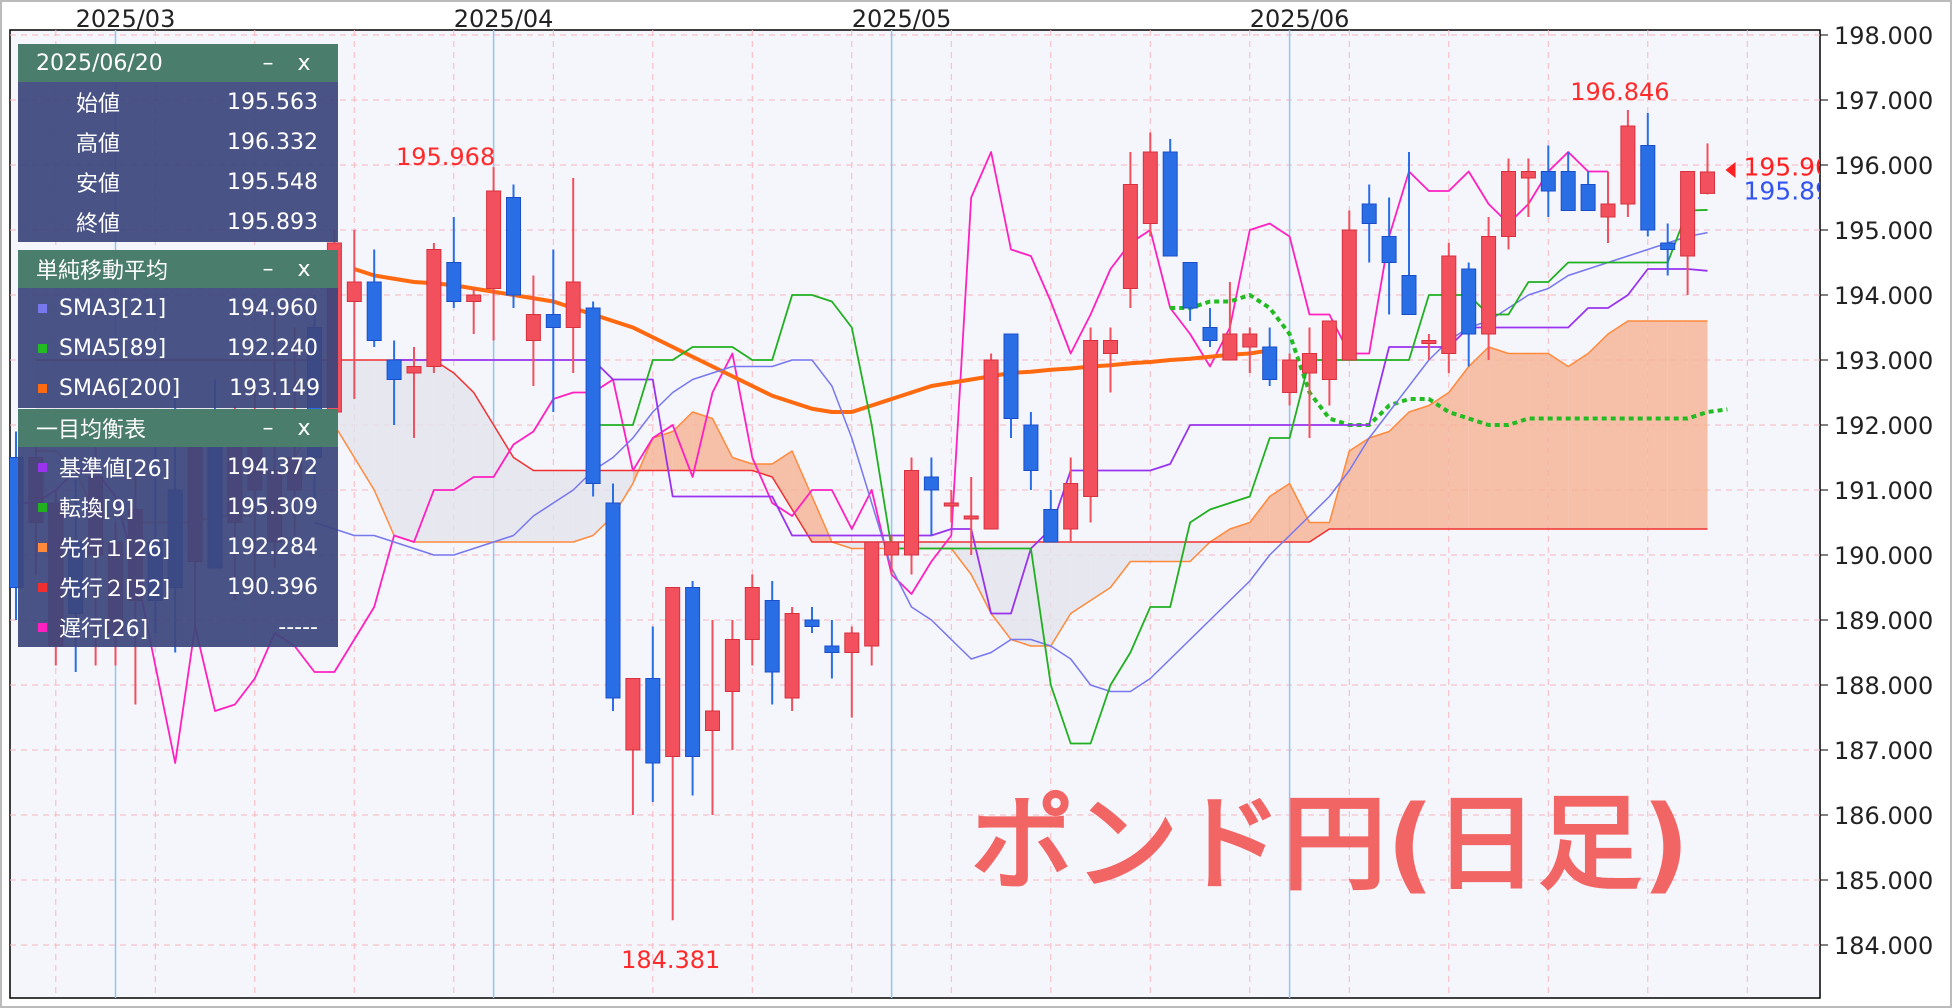 The image size is (1952, 1008). What do you see at coordinates (178, 547) in the screenshot?
I see `ichimoku-row: 先行１[26] 192.284` at bounding box center [178, 547].